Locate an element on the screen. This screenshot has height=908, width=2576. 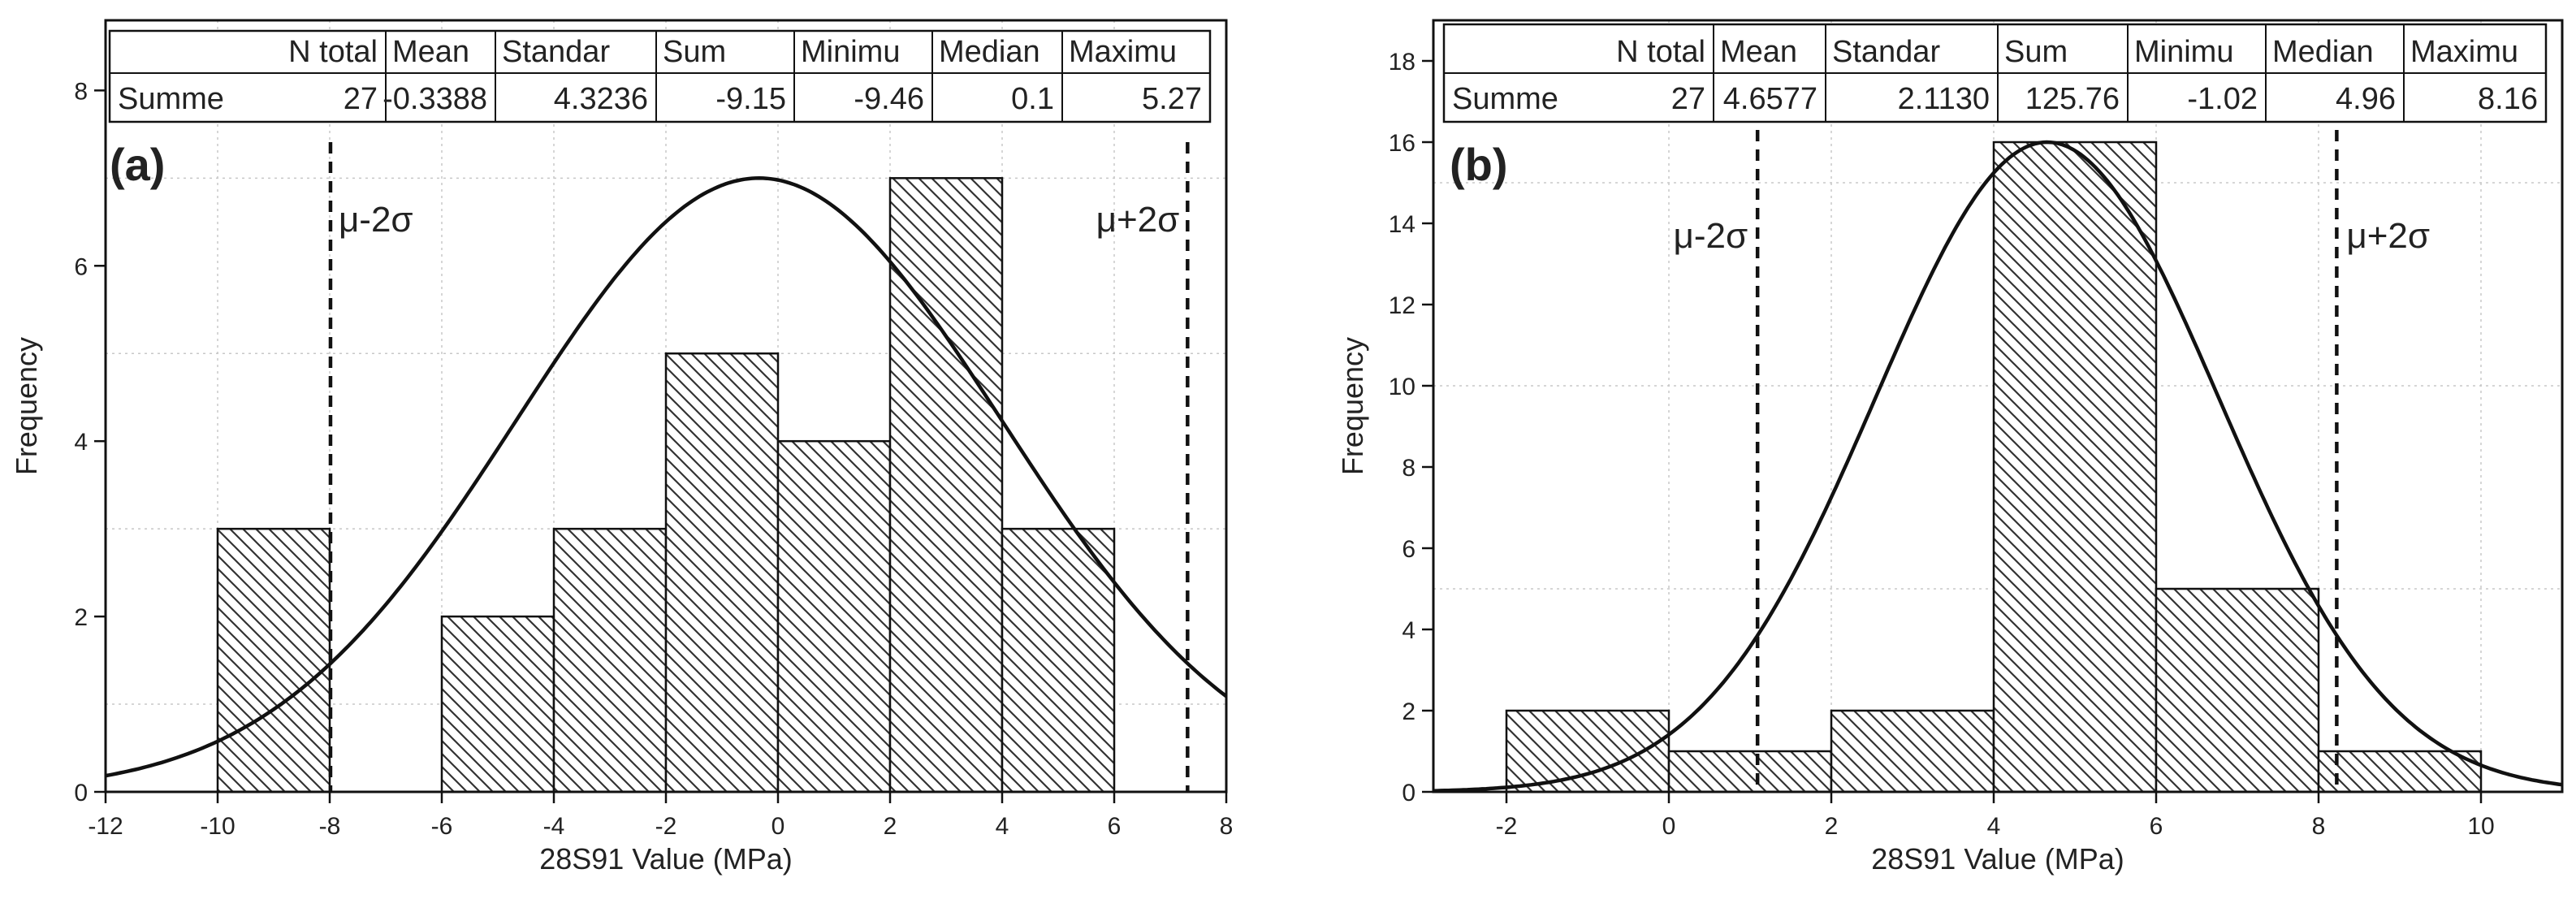
x-tick-label: -8 is located at coordinates (330, 826).